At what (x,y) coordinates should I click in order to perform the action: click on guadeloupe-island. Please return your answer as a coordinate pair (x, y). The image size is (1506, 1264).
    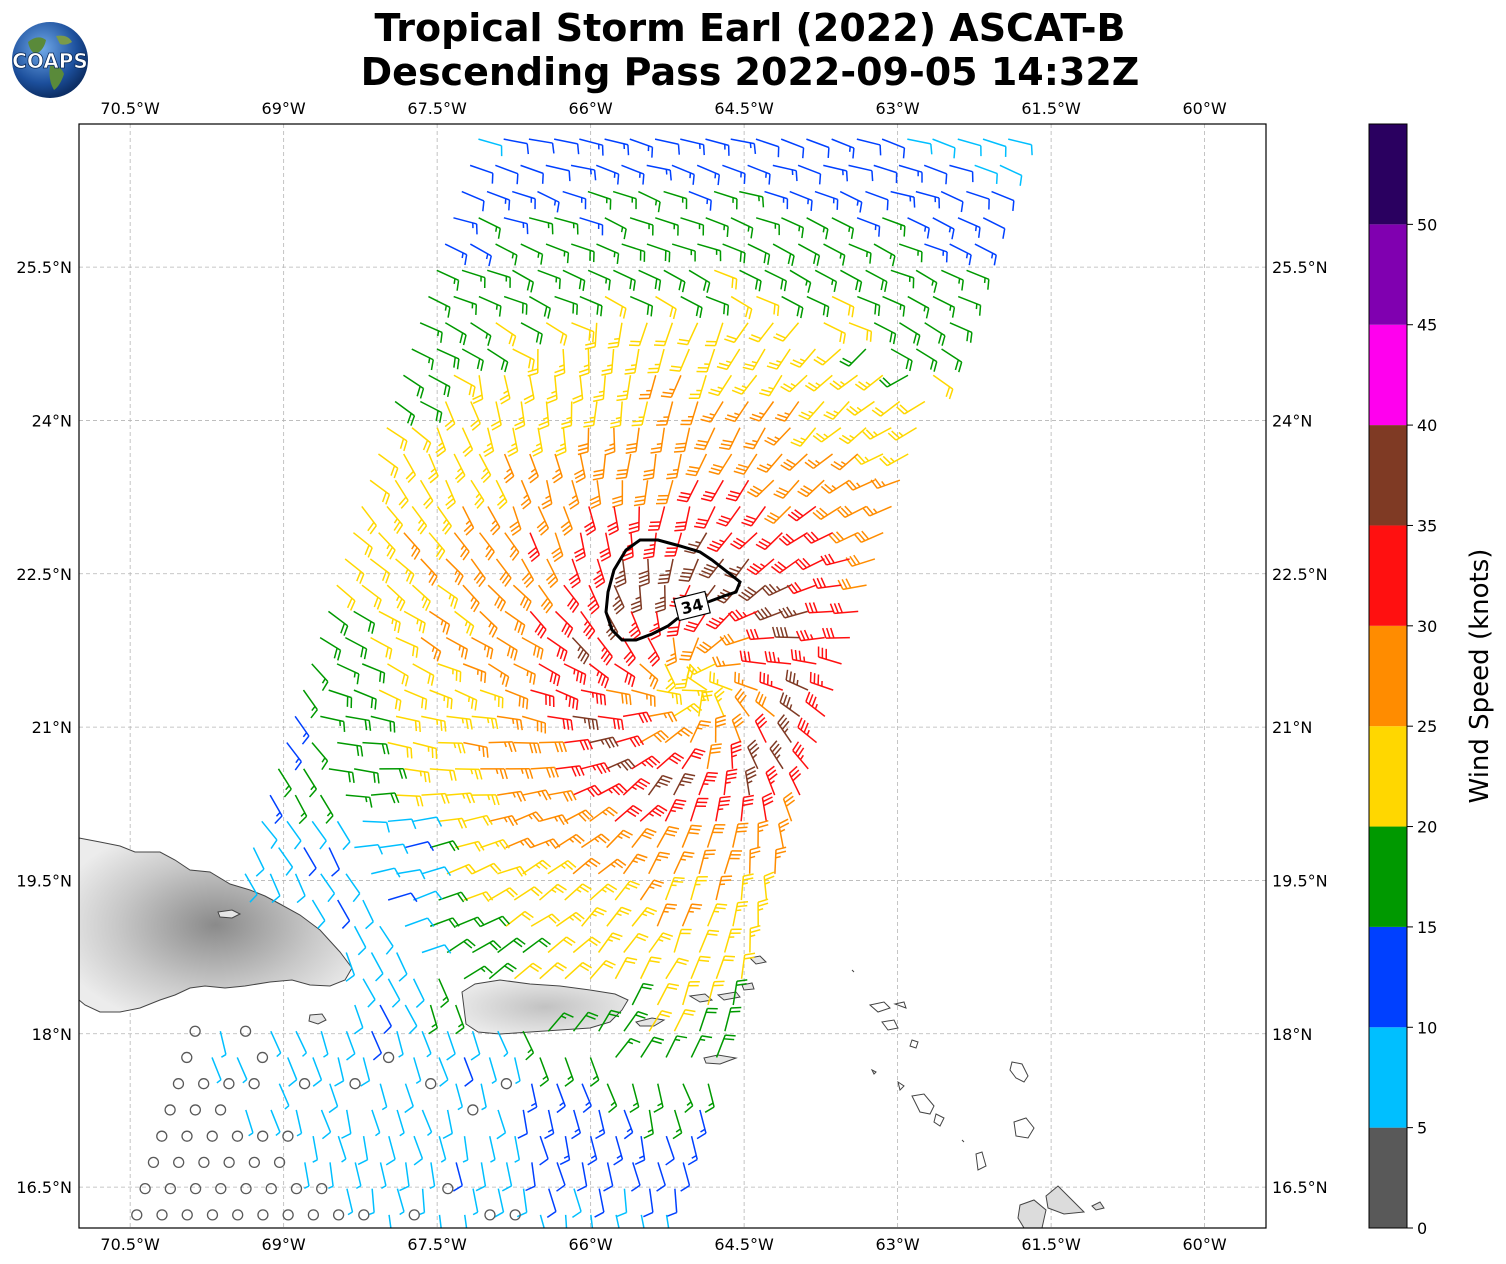
    Looking at the image, I should click on (1061, 1206).